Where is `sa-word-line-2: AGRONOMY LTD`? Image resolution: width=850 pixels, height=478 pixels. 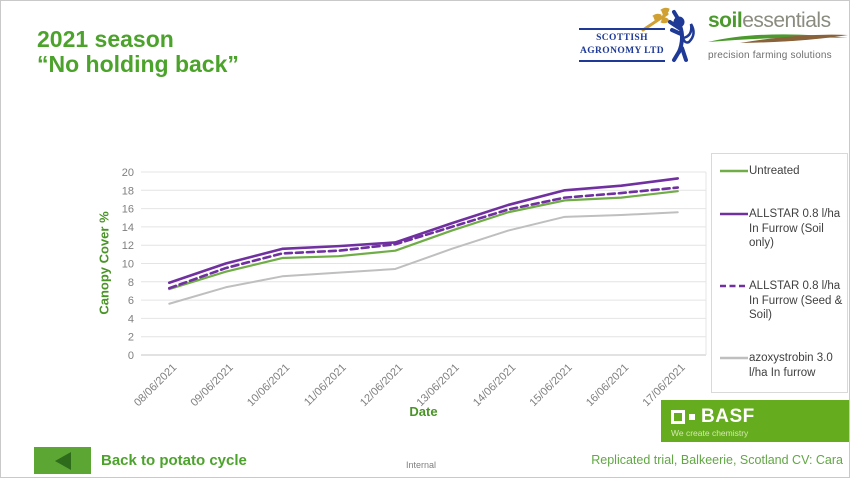
sa-word-line-2: AGRONOMY LTD is located at coordinates (622, 50).